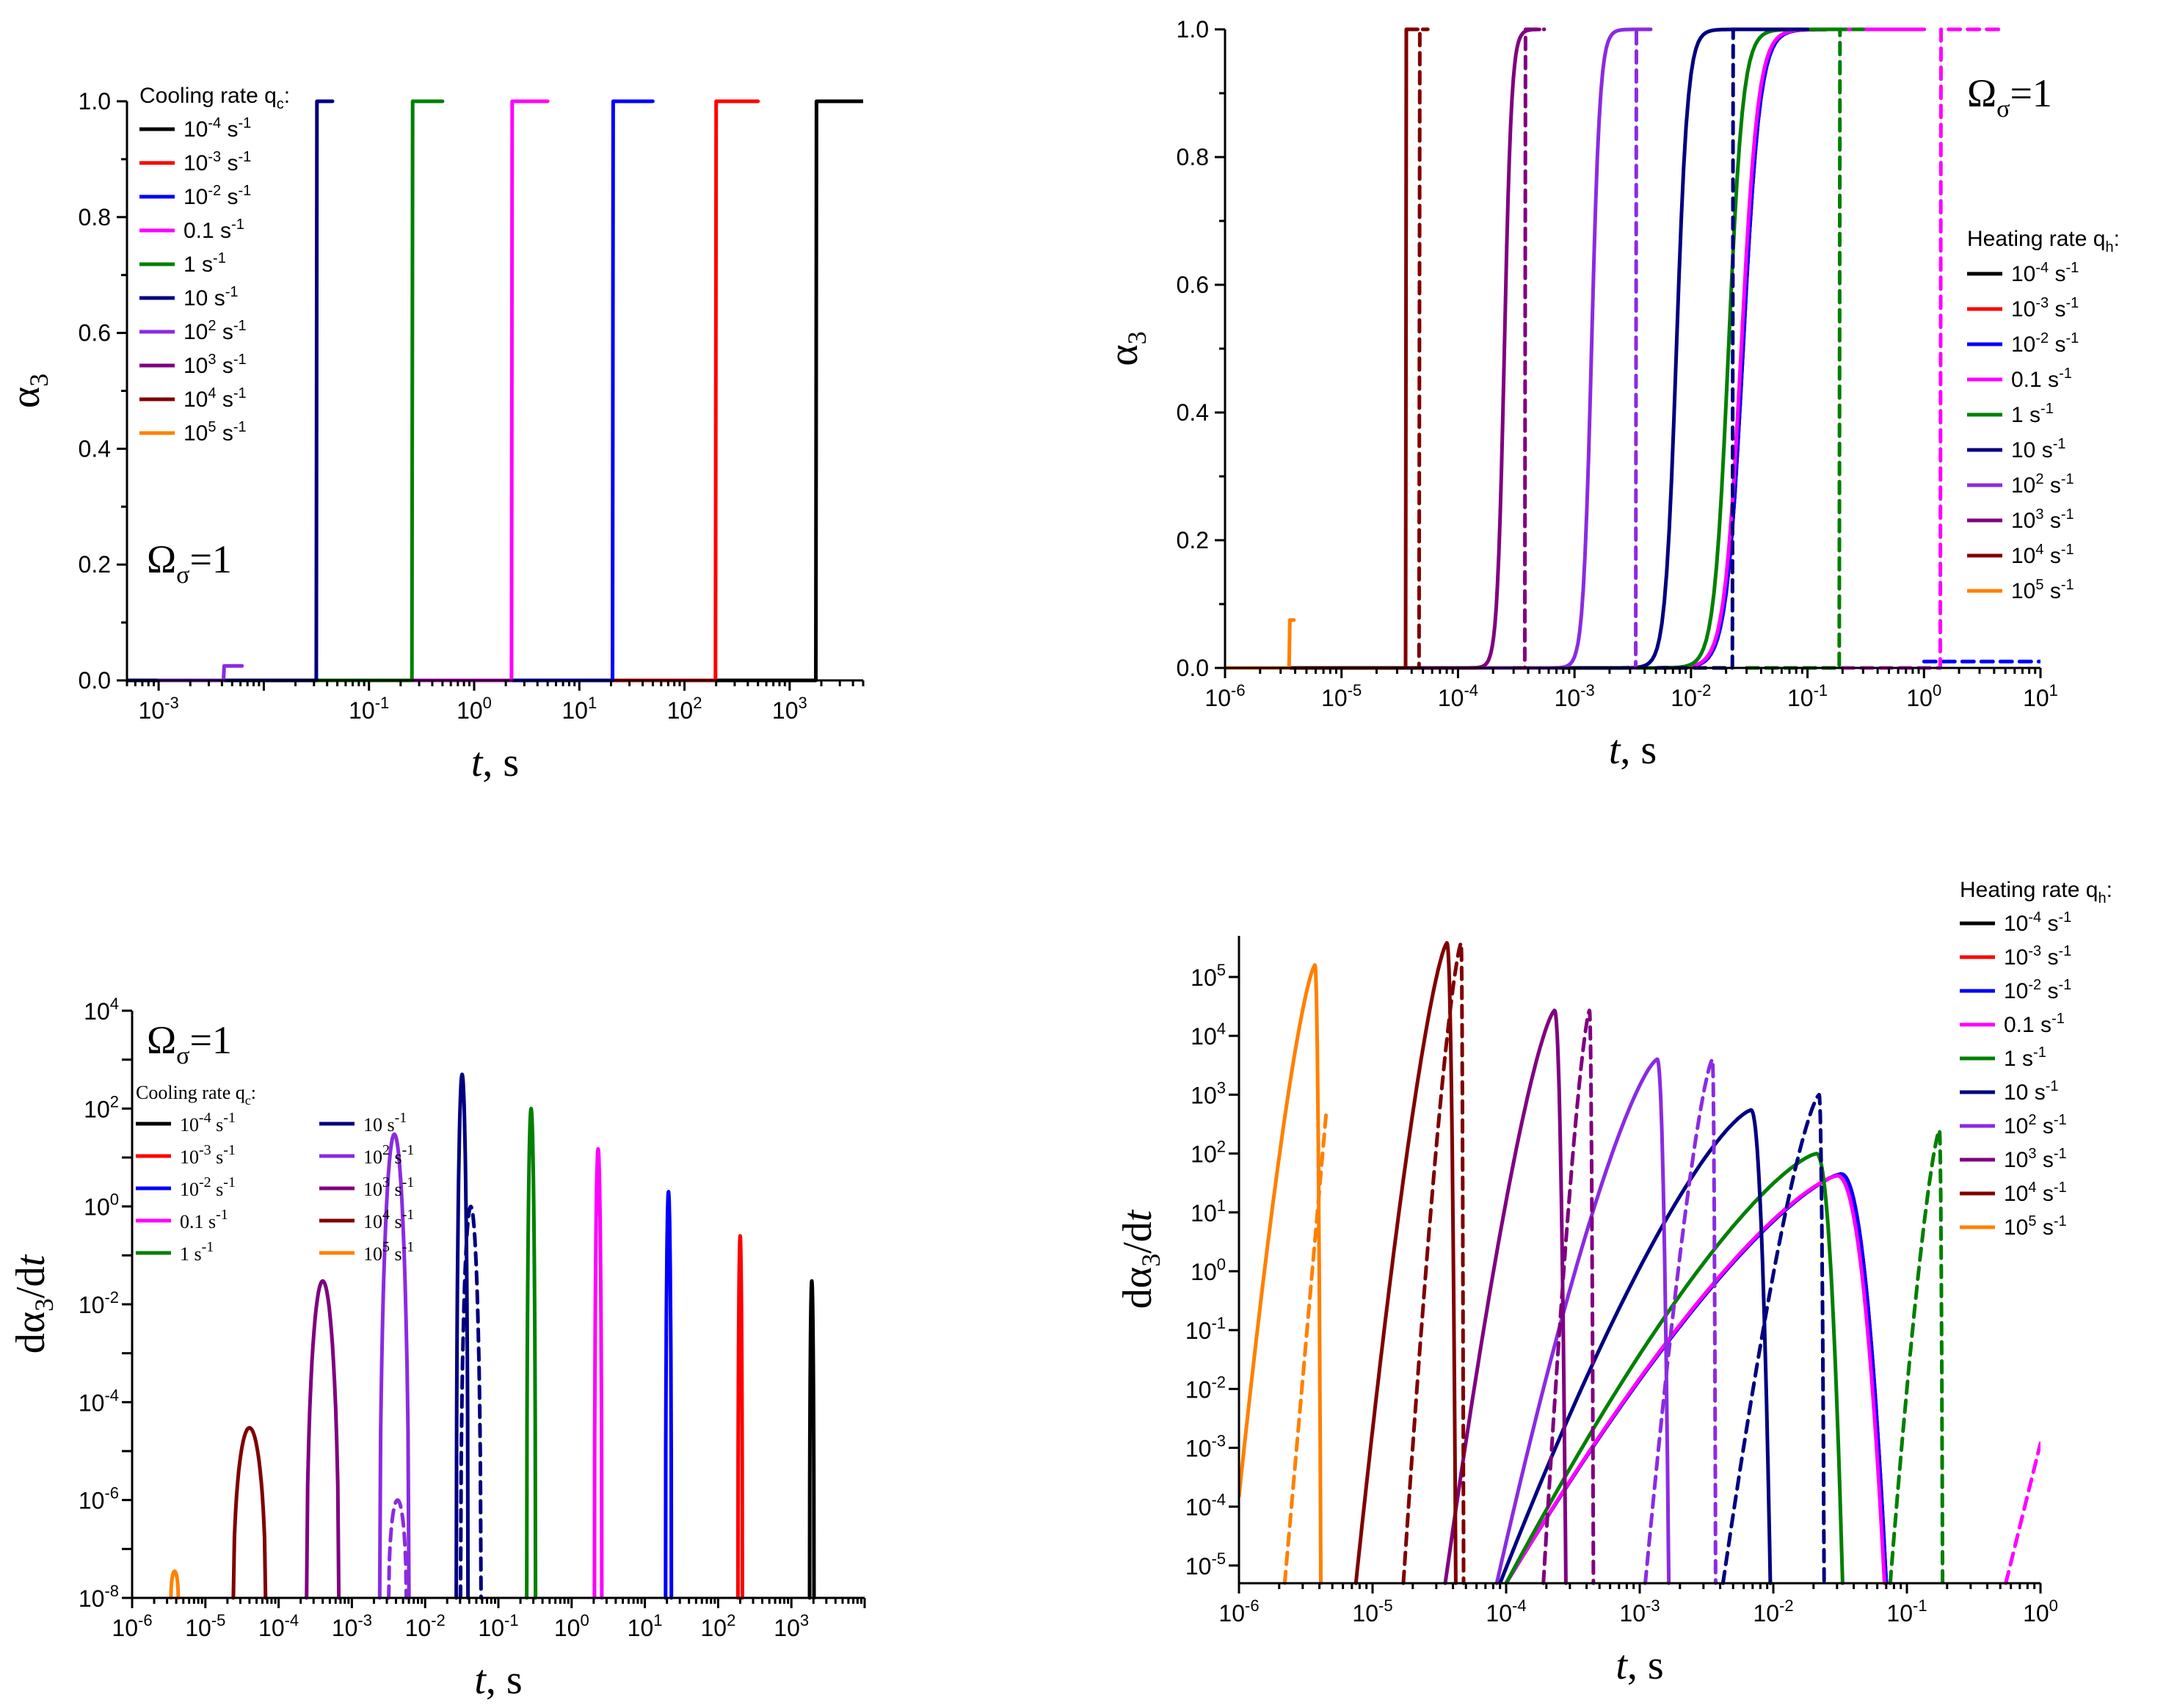 Image resolution: width=2166 pixels, height=1708 pixels. I want to click on y-tick-label: 10⁴, so click(1208, 1035).